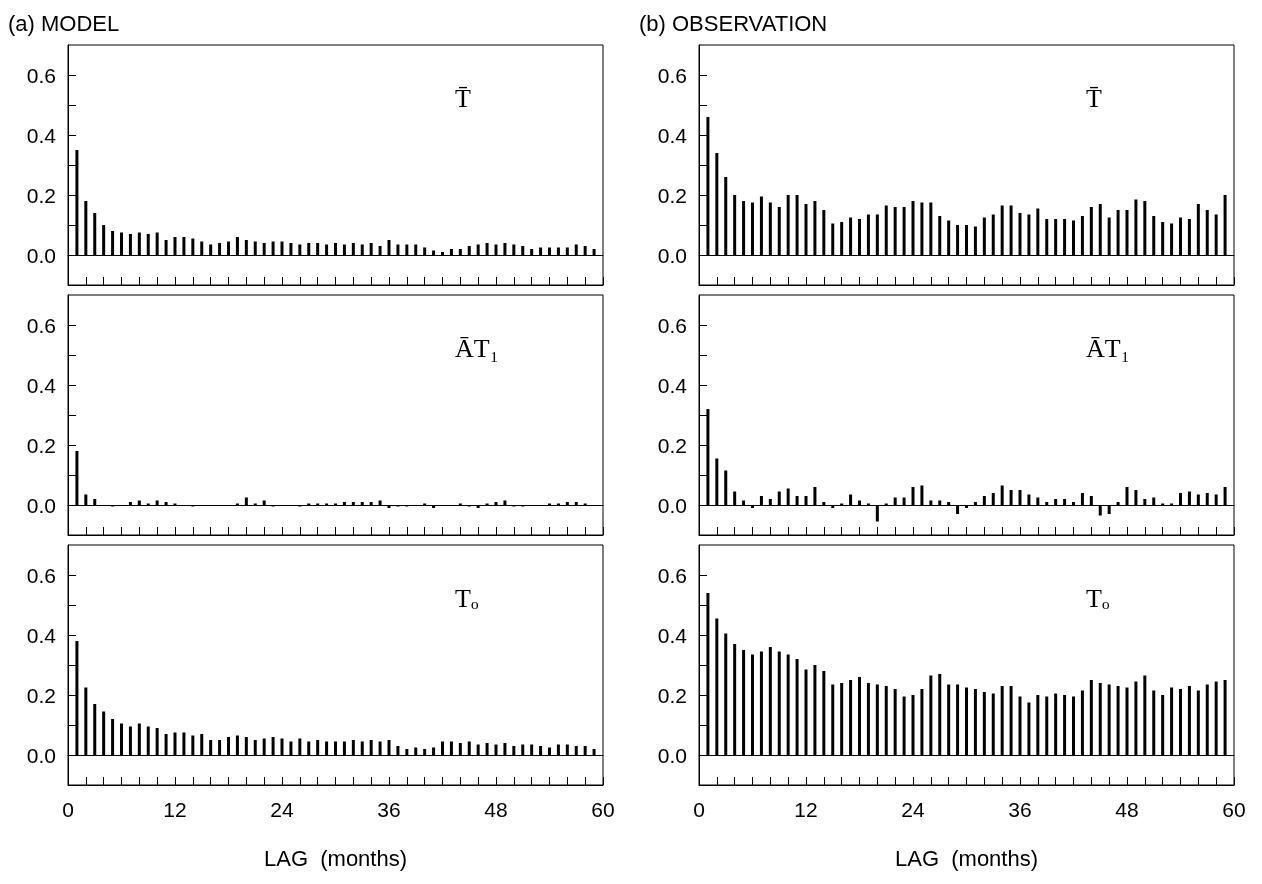  Describe the element at coordinates (733, 23) in the screenshot. I see `chart-title: (b) OBSERVATION` at that location.